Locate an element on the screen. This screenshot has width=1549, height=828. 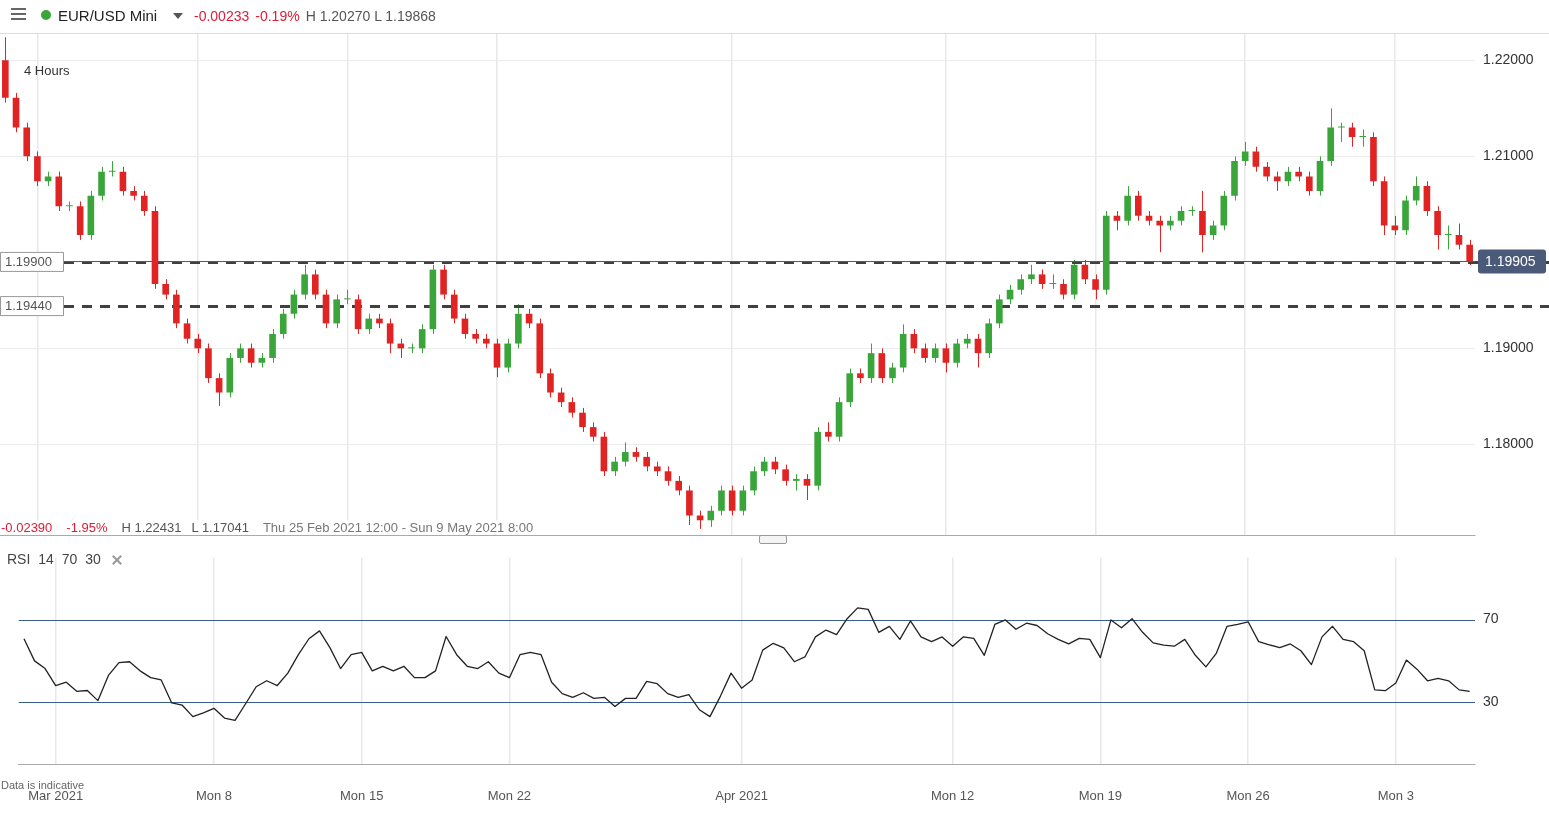
annotation: Thu 25 Feb 2021 12:00 - Sun 9 May 2021 8:00 is located at coordinates (398, 527).